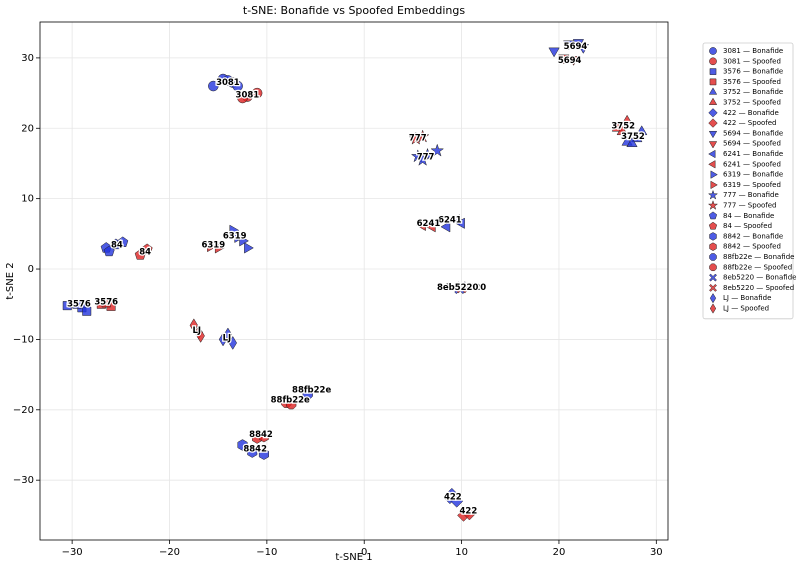 This screenshot has width=800, height=568. Describe the element at coordinates (747, 298) in the screenshot. I see `legend-label: LJ — Bonafide` at that location.